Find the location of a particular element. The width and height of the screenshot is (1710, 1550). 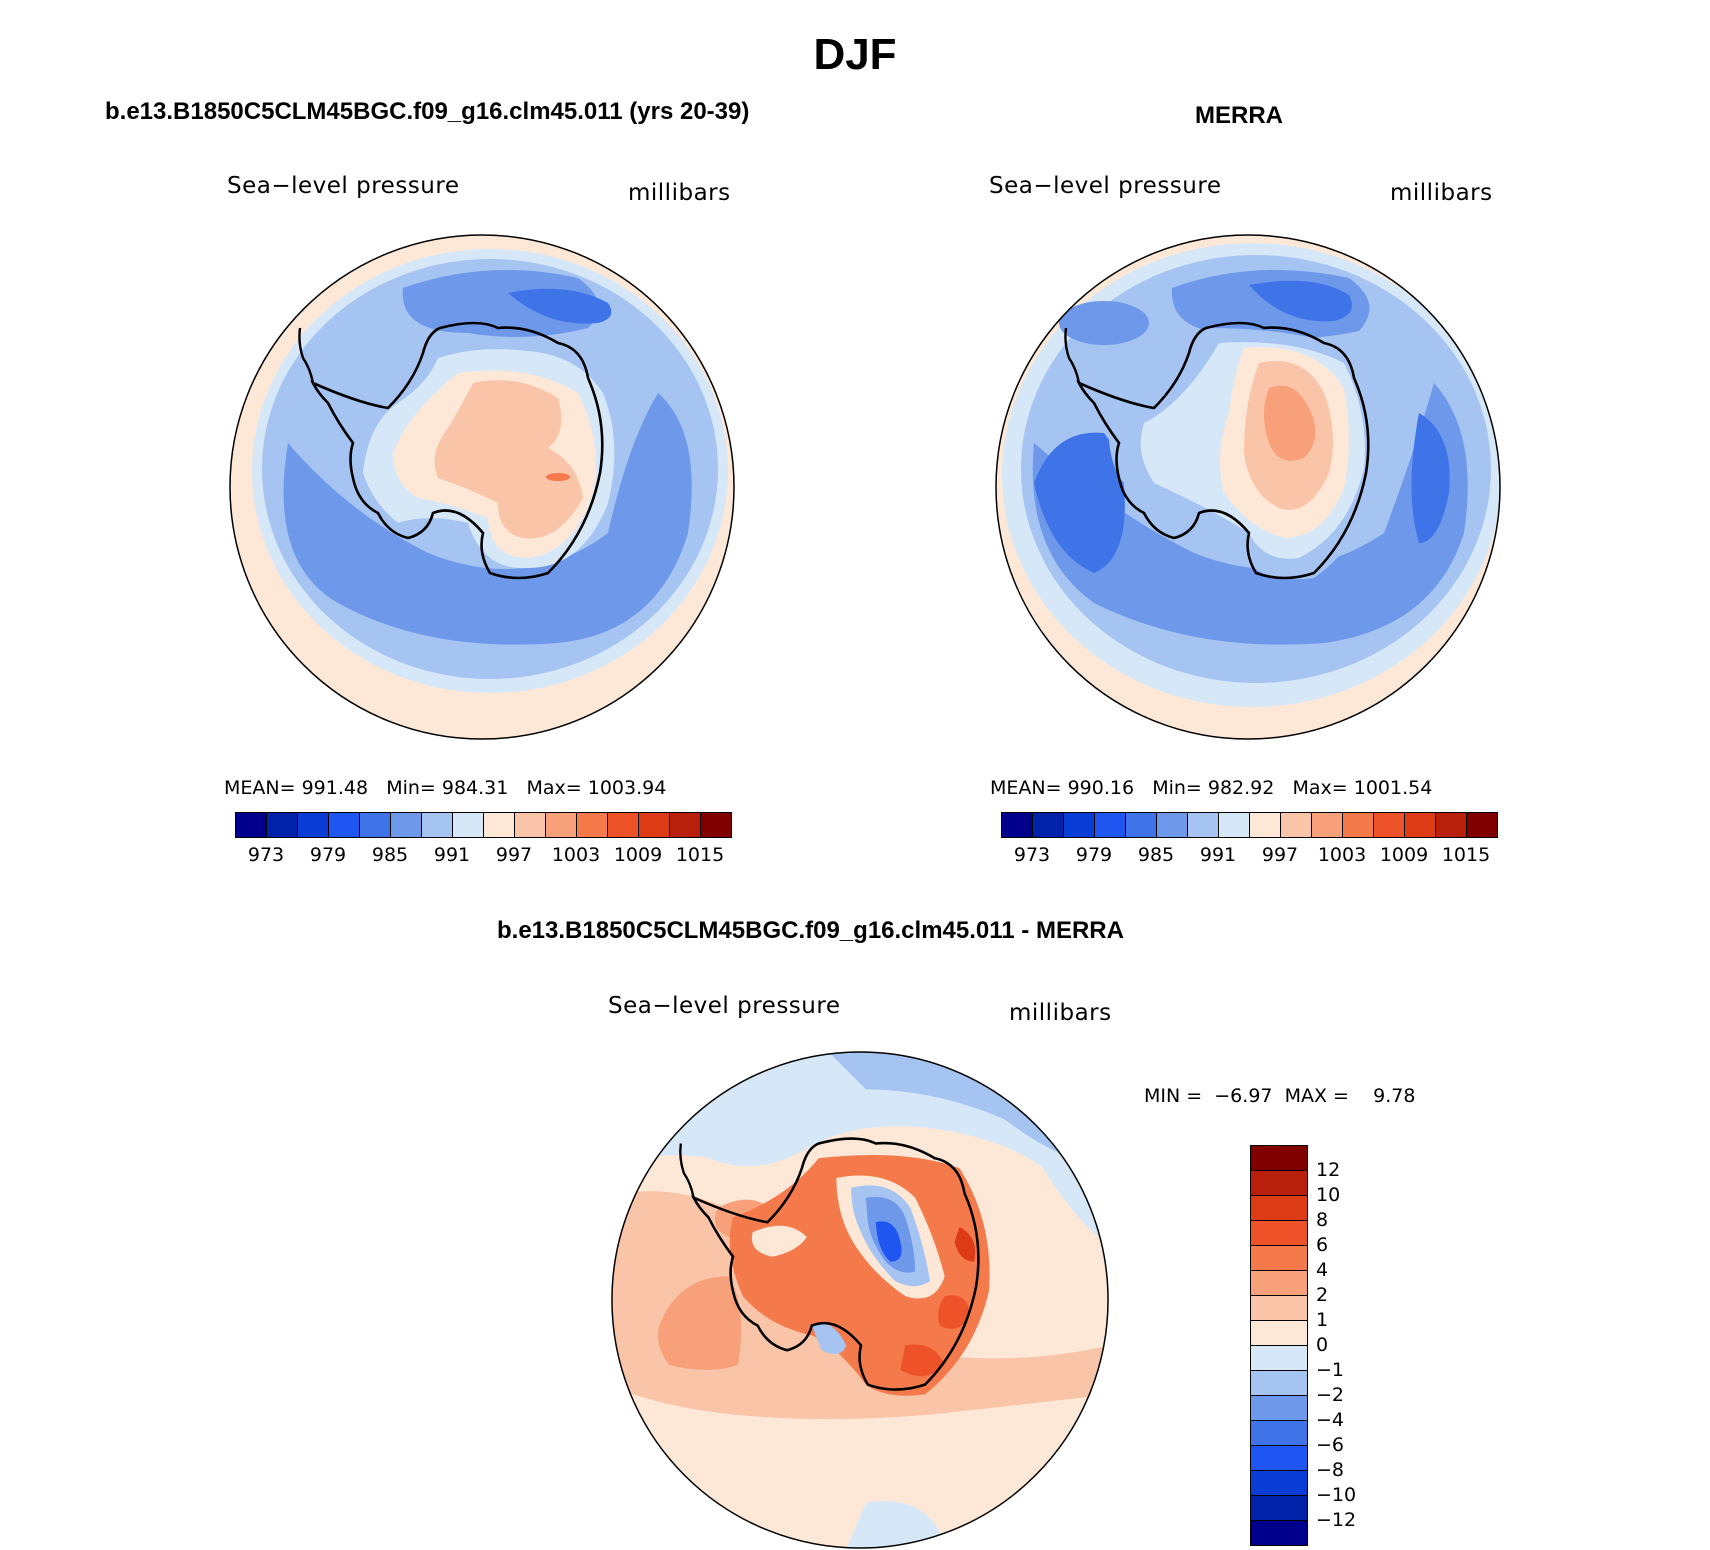

colorbar-tick-label: −1 is located at coordinates (1330, 1370).